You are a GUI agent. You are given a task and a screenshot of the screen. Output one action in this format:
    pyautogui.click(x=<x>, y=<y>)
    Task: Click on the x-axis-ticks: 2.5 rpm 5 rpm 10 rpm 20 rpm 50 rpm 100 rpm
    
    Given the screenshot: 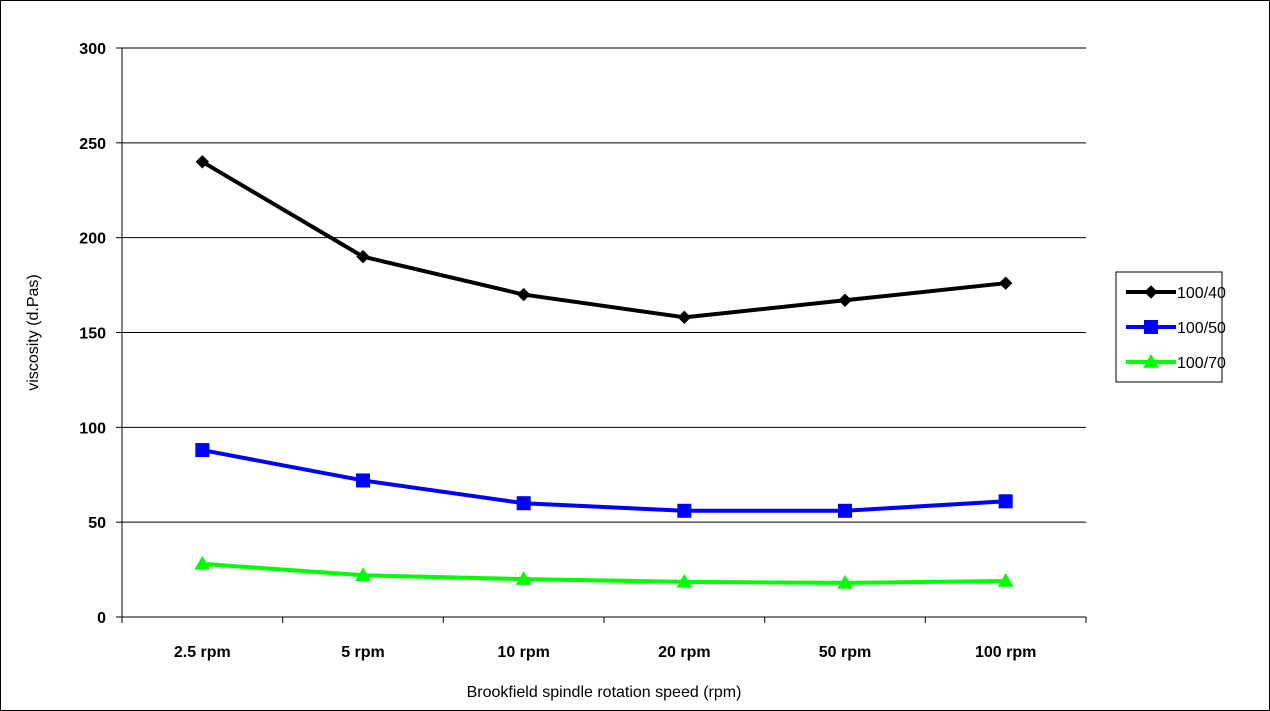 What is the action you would take?
    pyautogui.click(x=604, y=639)
    